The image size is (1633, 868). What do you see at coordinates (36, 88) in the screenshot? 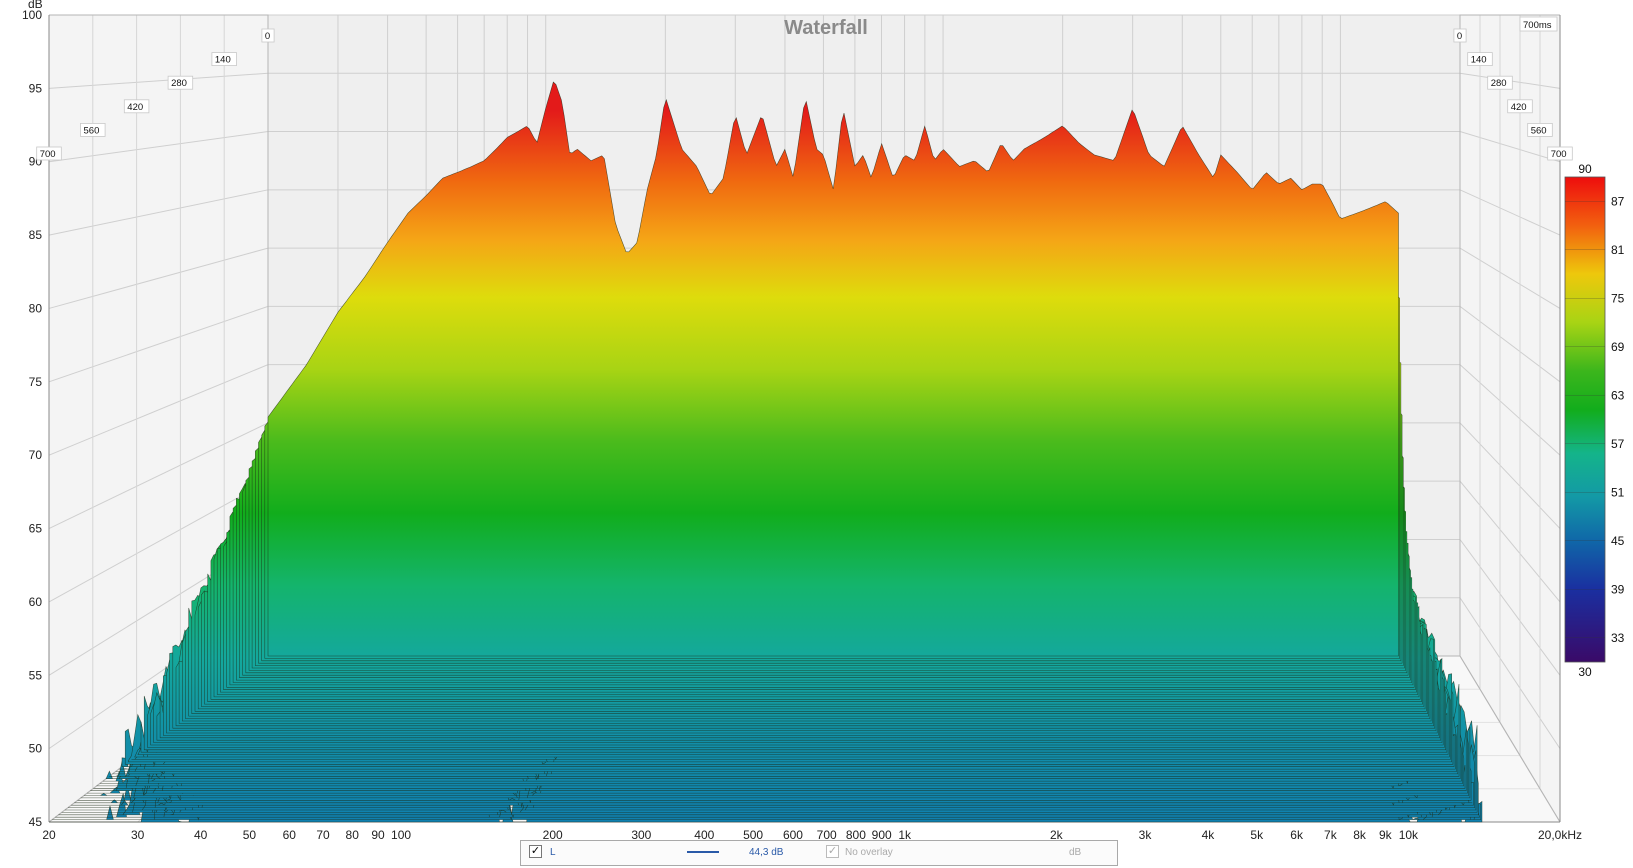
I see `y-tick-label: 95` at bounding box center [36, 88].